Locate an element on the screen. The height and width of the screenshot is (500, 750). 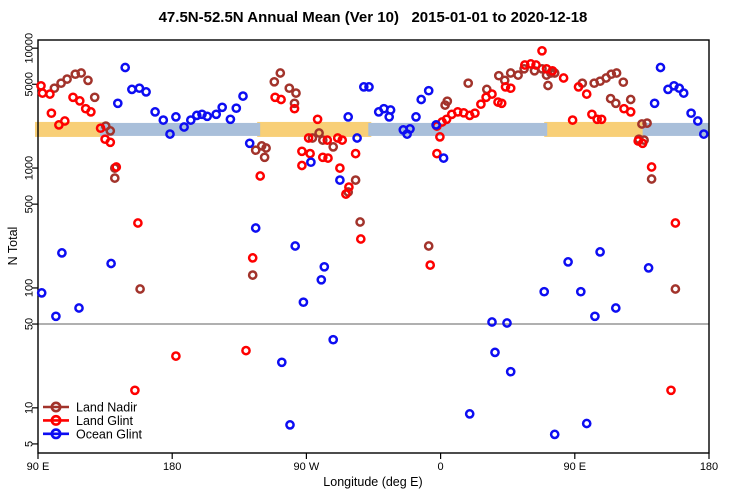
legend-label: Ocean Glint is located at coordinates (109, 434).